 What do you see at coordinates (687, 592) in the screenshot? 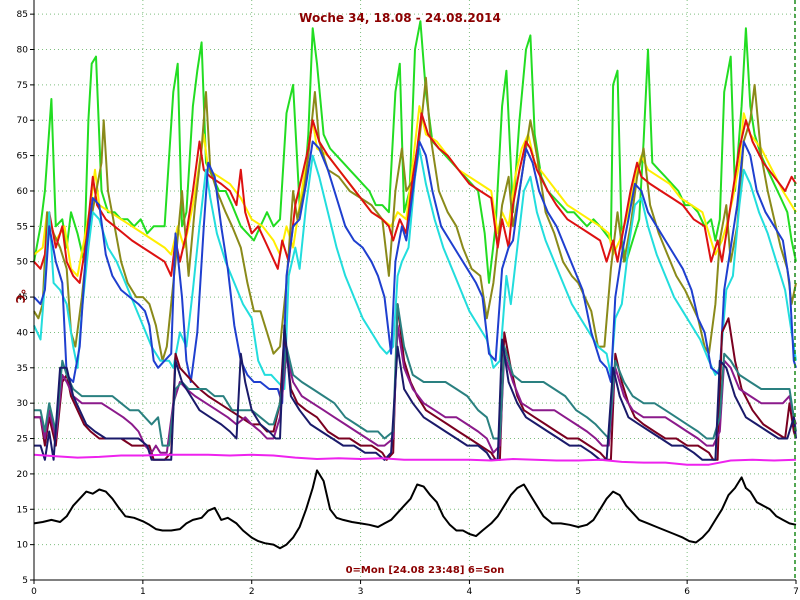
I see `x-tick-label: 6` at bounding box center [687, 592].